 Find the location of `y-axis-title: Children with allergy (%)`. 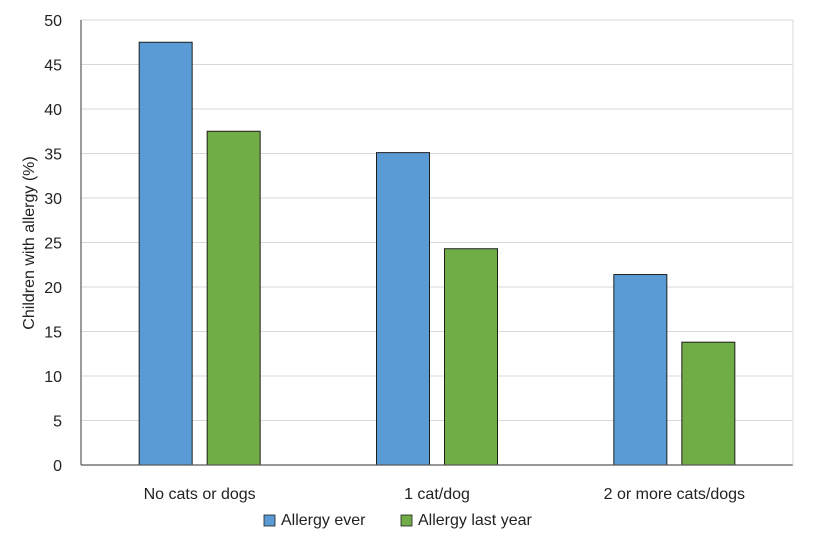

y-axis-title: Children with allergy (%) is located at coordinates (29, 242).